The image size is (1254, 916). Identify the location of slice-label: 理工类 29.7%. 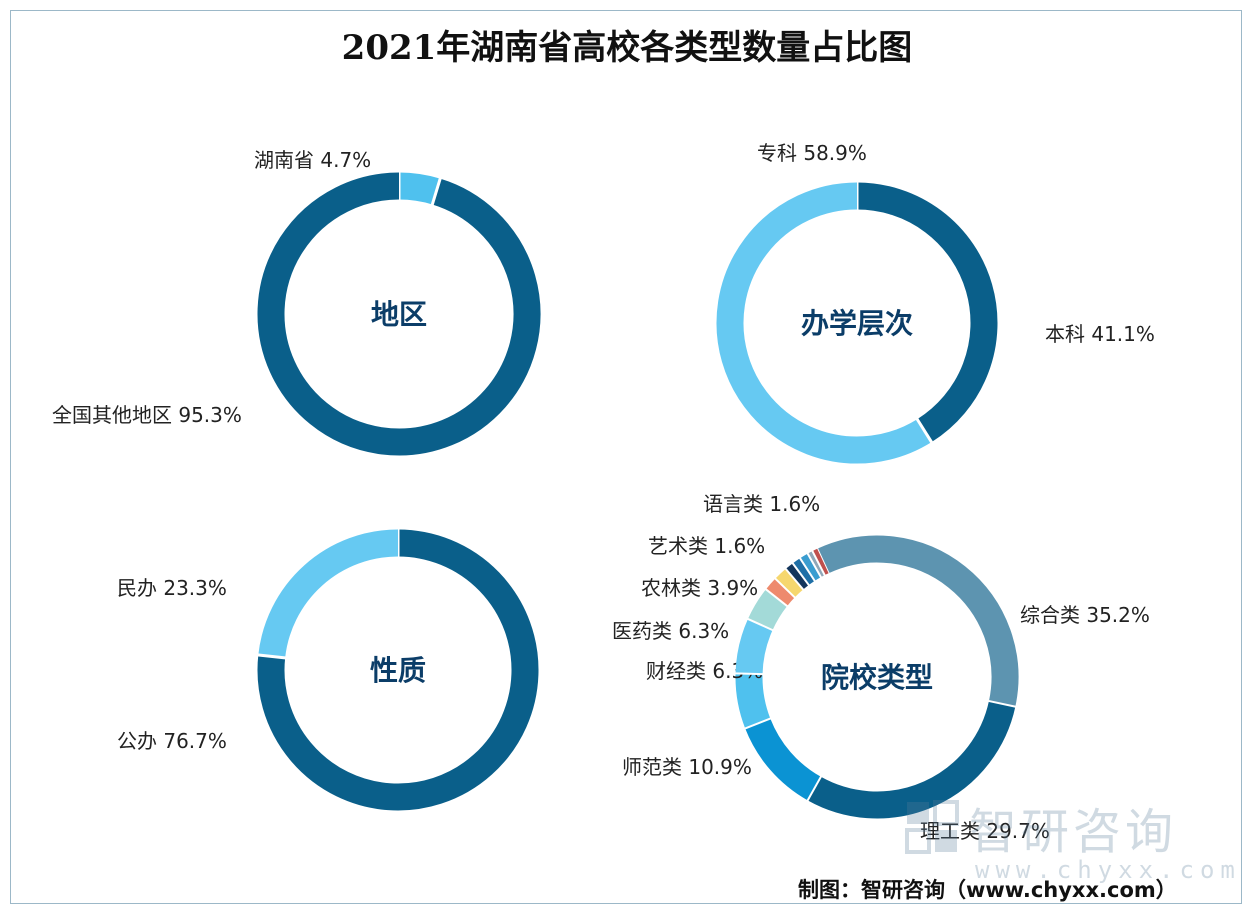
(985, 831).